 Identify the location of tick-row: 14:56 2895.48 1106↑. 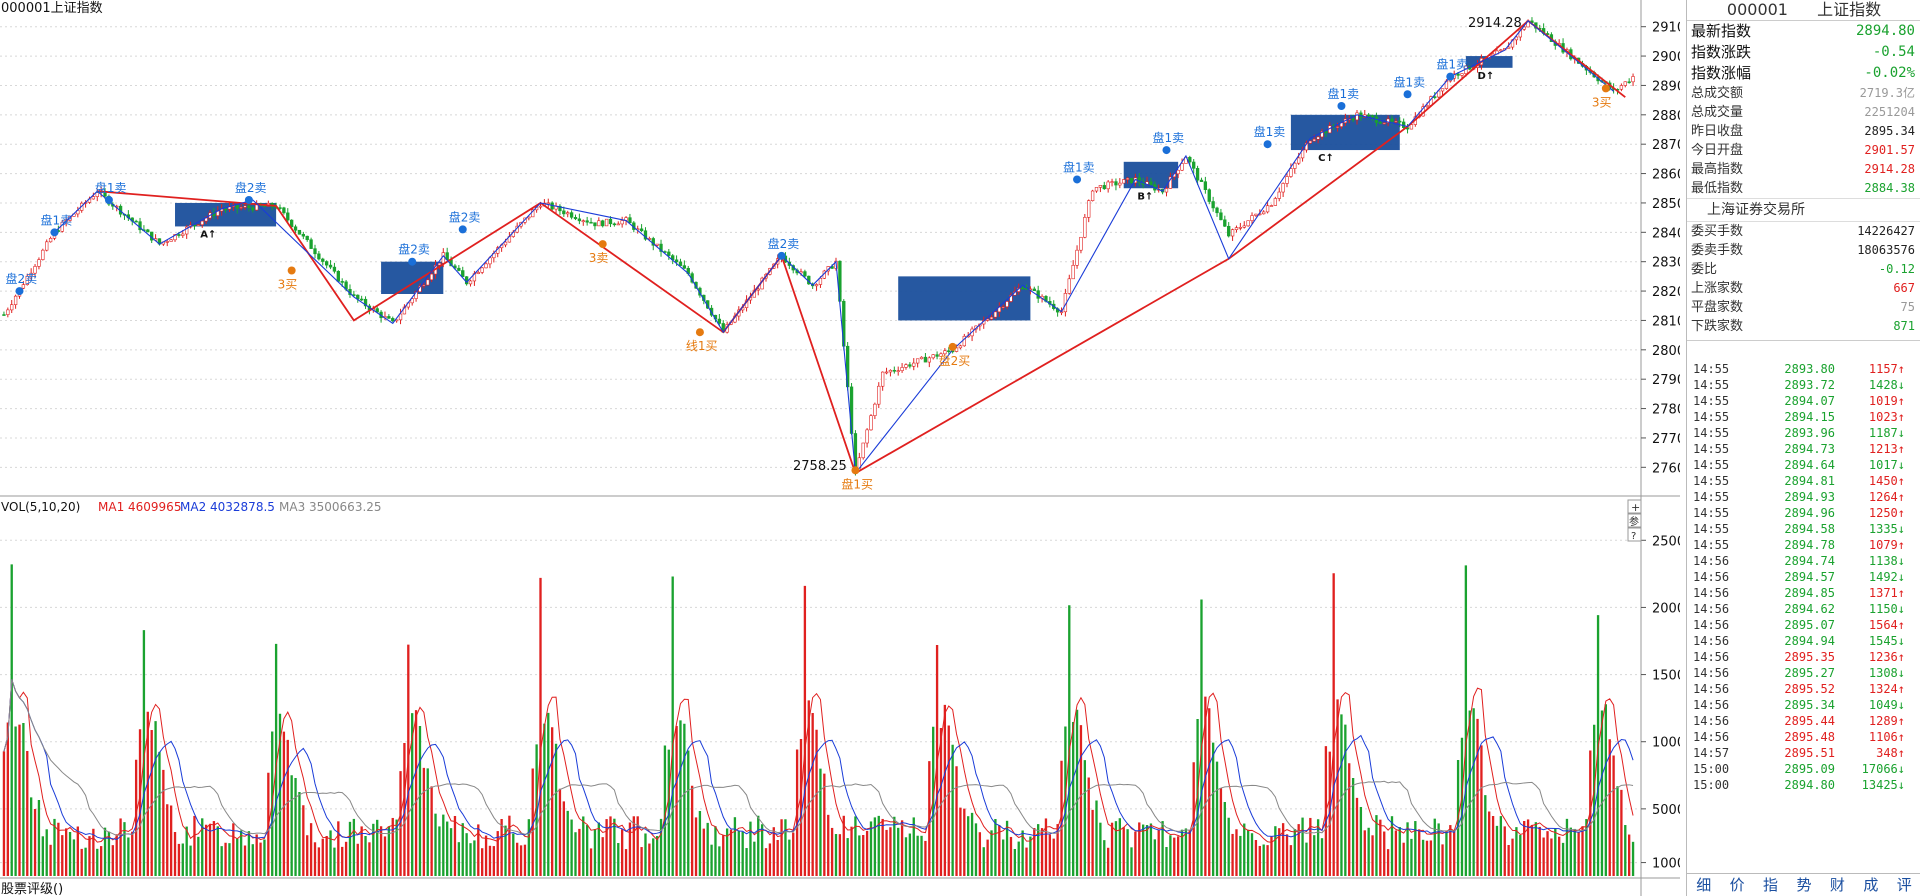
(1803, 737).